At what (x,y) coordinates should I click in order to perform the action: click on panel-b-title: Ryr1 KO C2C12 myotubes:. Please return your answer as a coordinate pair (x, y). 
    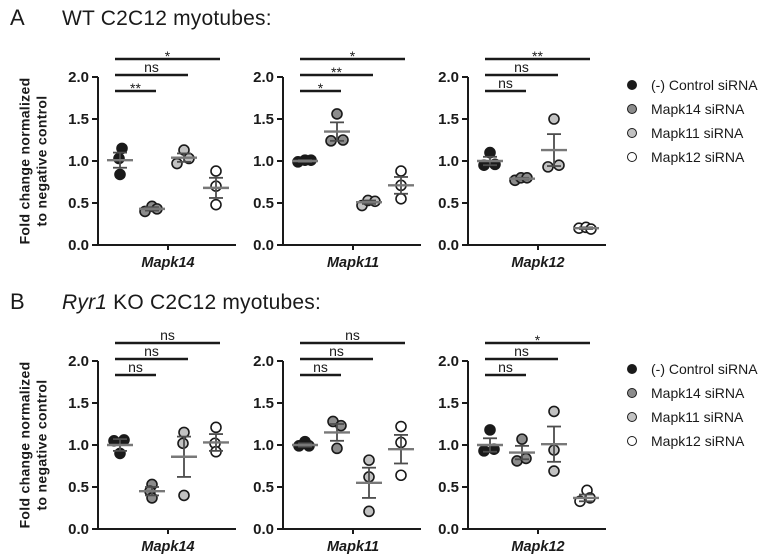
    Looking at the image, I should click on (192, 302).